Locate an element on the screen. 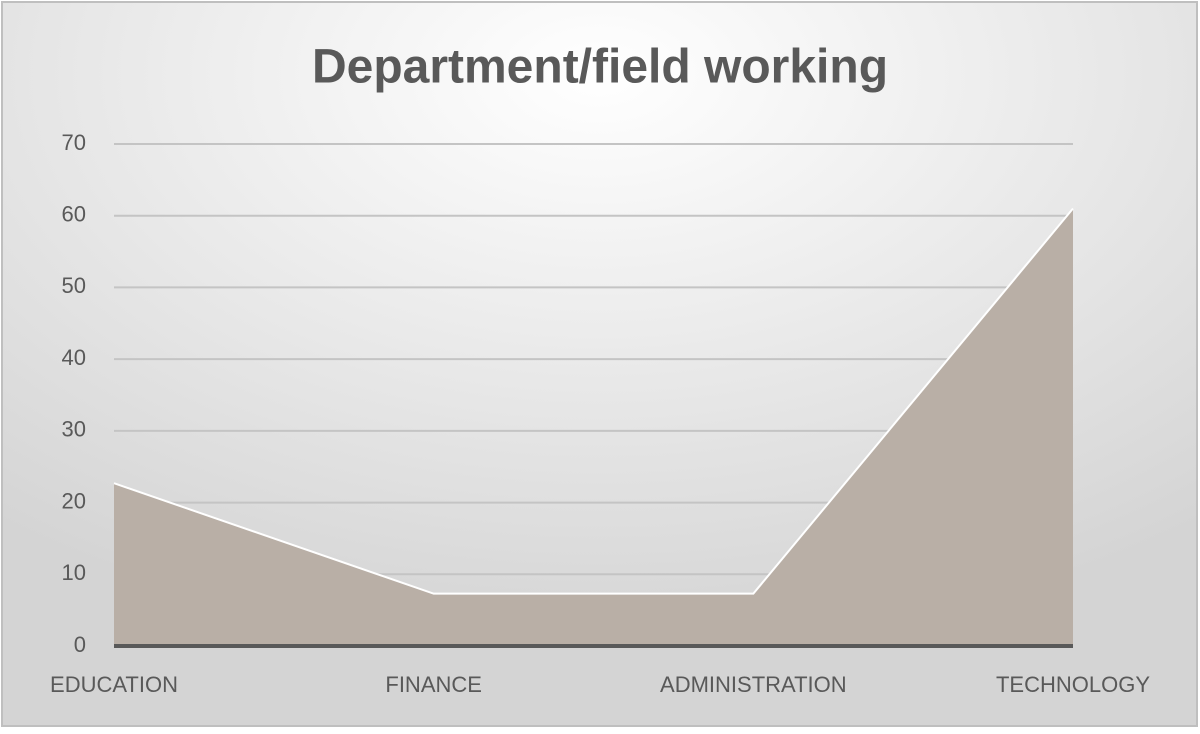 Image resolution: width=1200 pixels, height=734 pixels. chart-title: Department/field working is located at coordinates (600, 67).